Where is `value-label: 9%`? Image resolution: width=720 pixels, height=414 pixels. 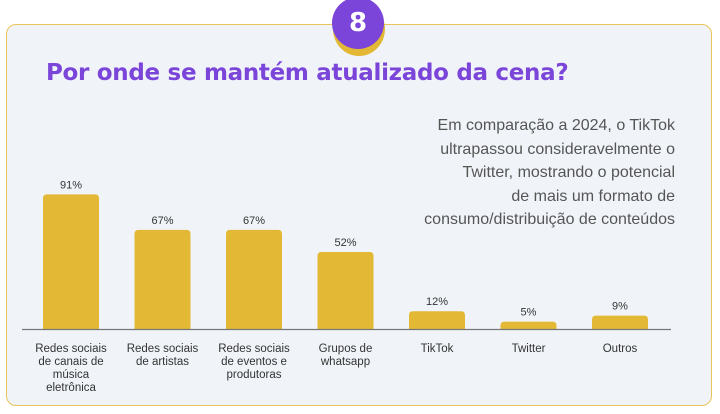
value-label: 9% is located at coordinates (620, 307).